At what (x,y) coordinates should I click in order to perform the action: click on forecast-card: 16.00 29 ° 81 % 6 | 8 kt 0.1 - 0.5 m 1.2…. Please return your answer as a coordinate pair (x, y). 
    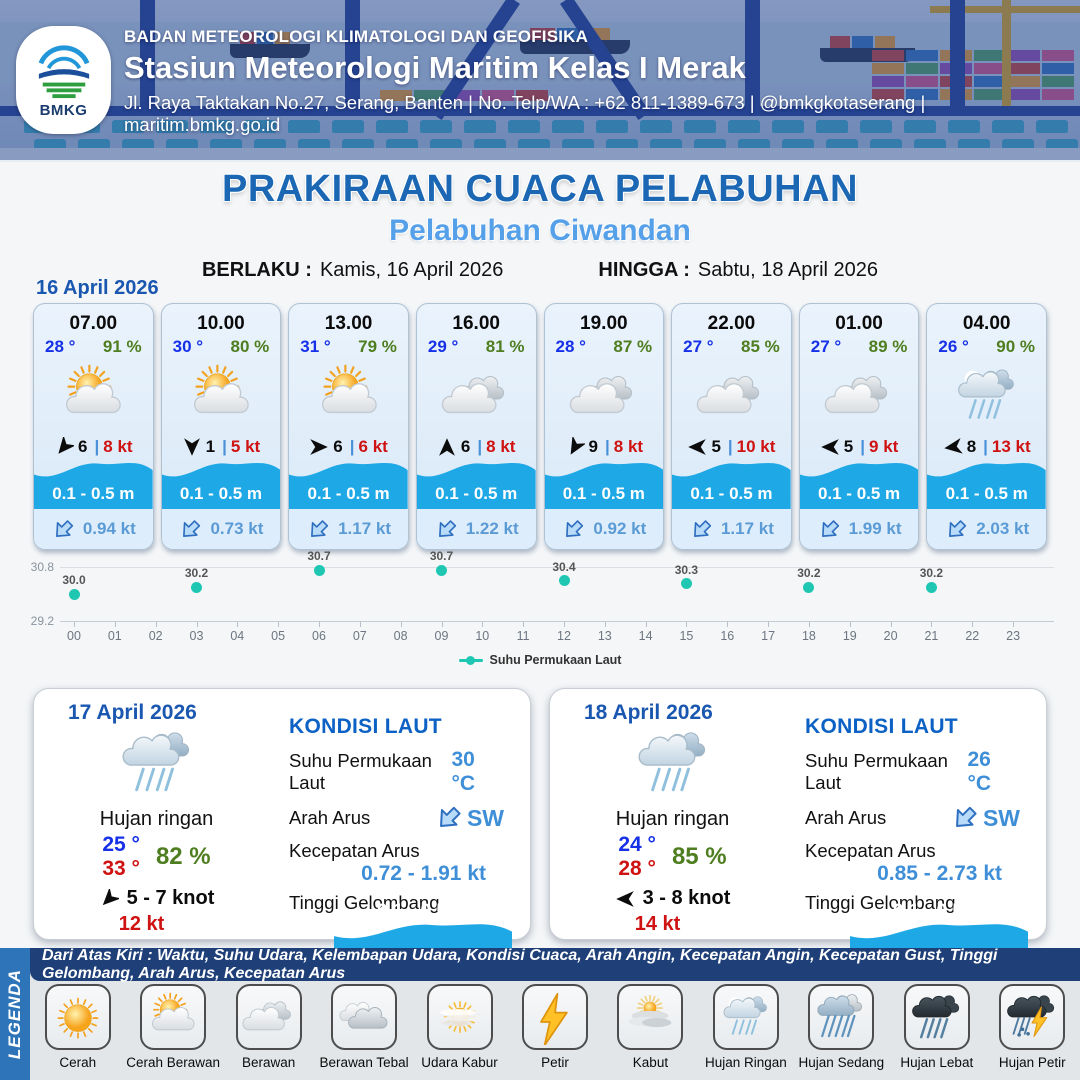
    Looking at the image, I should click on (476, 426).